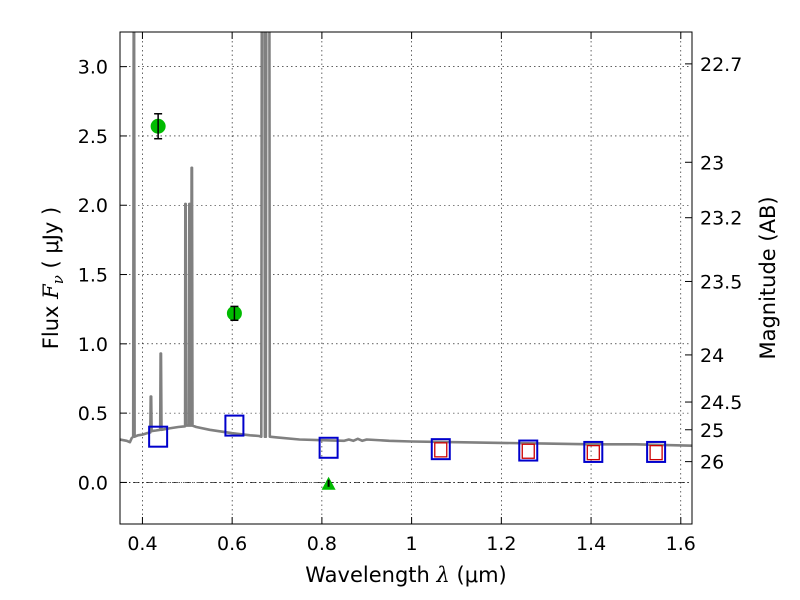  Describe the element at coordinates (51, 238) in the screenshot. I see `y-axis-unit: ( μJy )` at that location.